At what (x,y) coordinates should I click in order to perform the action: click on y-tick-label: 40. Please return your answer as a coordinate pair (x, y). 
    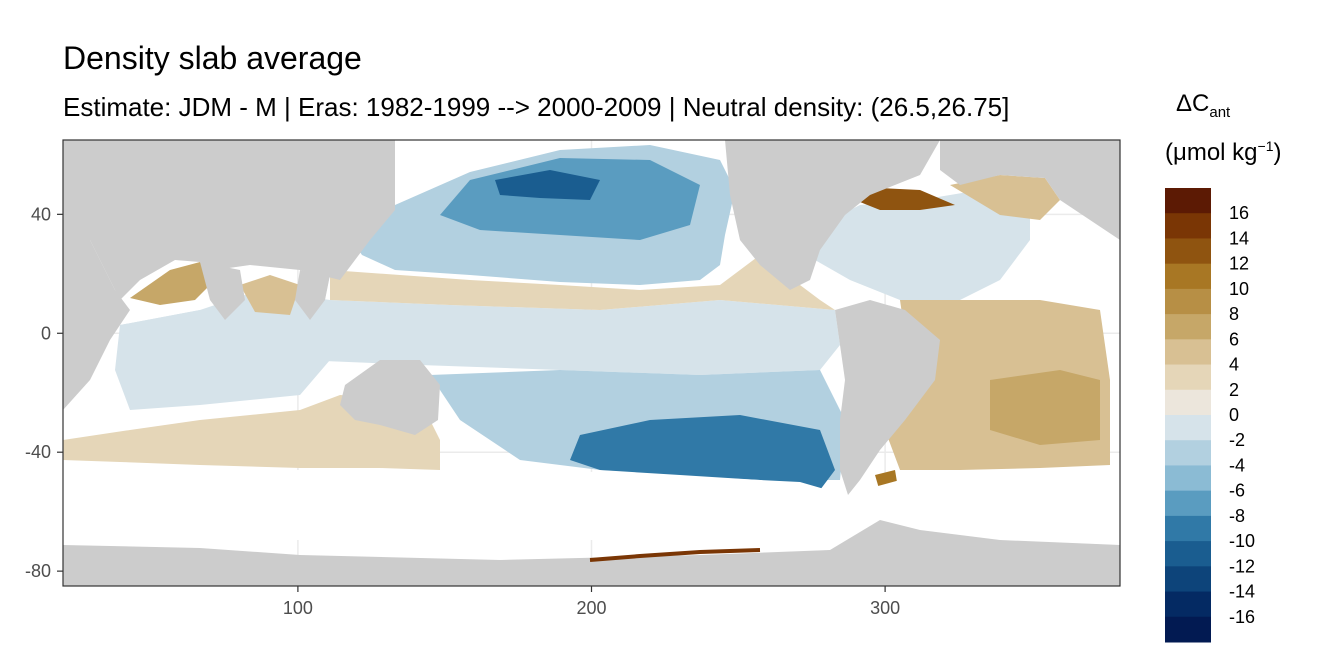
    Looking at the image, I should click on (41, 214).